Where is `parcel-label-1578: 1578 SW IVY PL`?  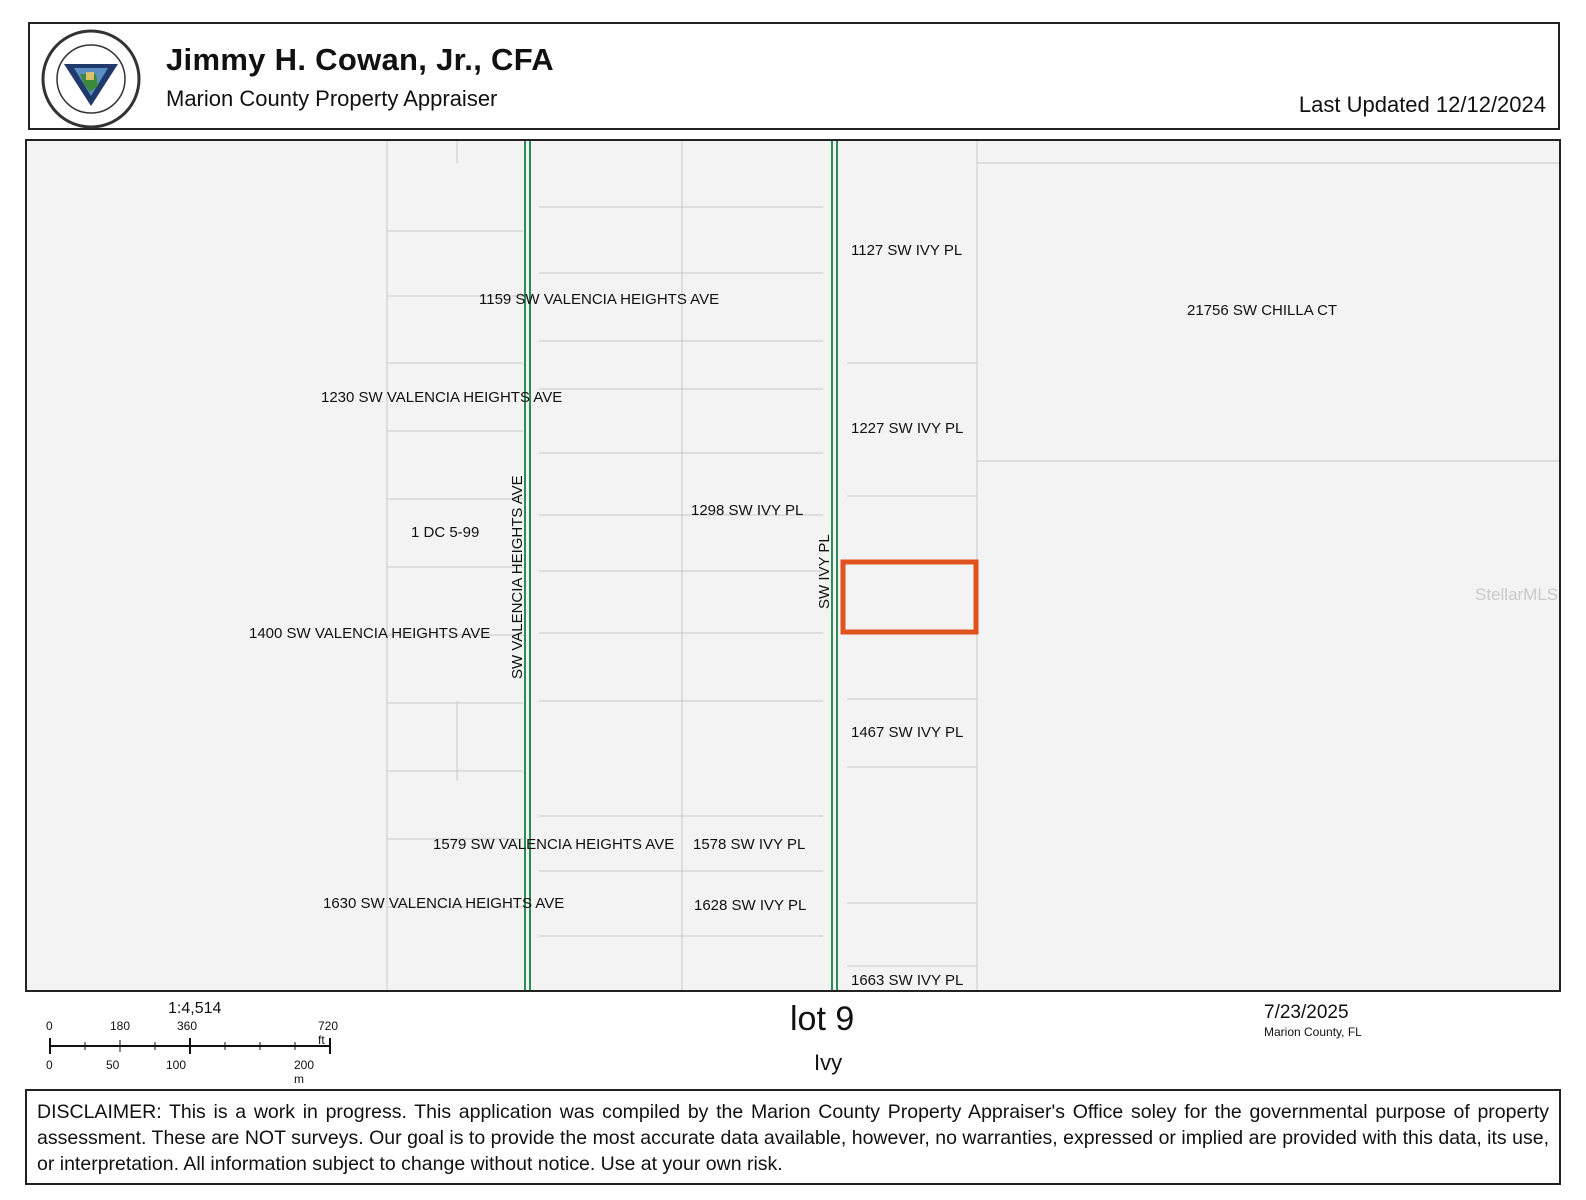
parcel-label-1578: 1578 SW IVY PL is located at coordinates (749, 844).